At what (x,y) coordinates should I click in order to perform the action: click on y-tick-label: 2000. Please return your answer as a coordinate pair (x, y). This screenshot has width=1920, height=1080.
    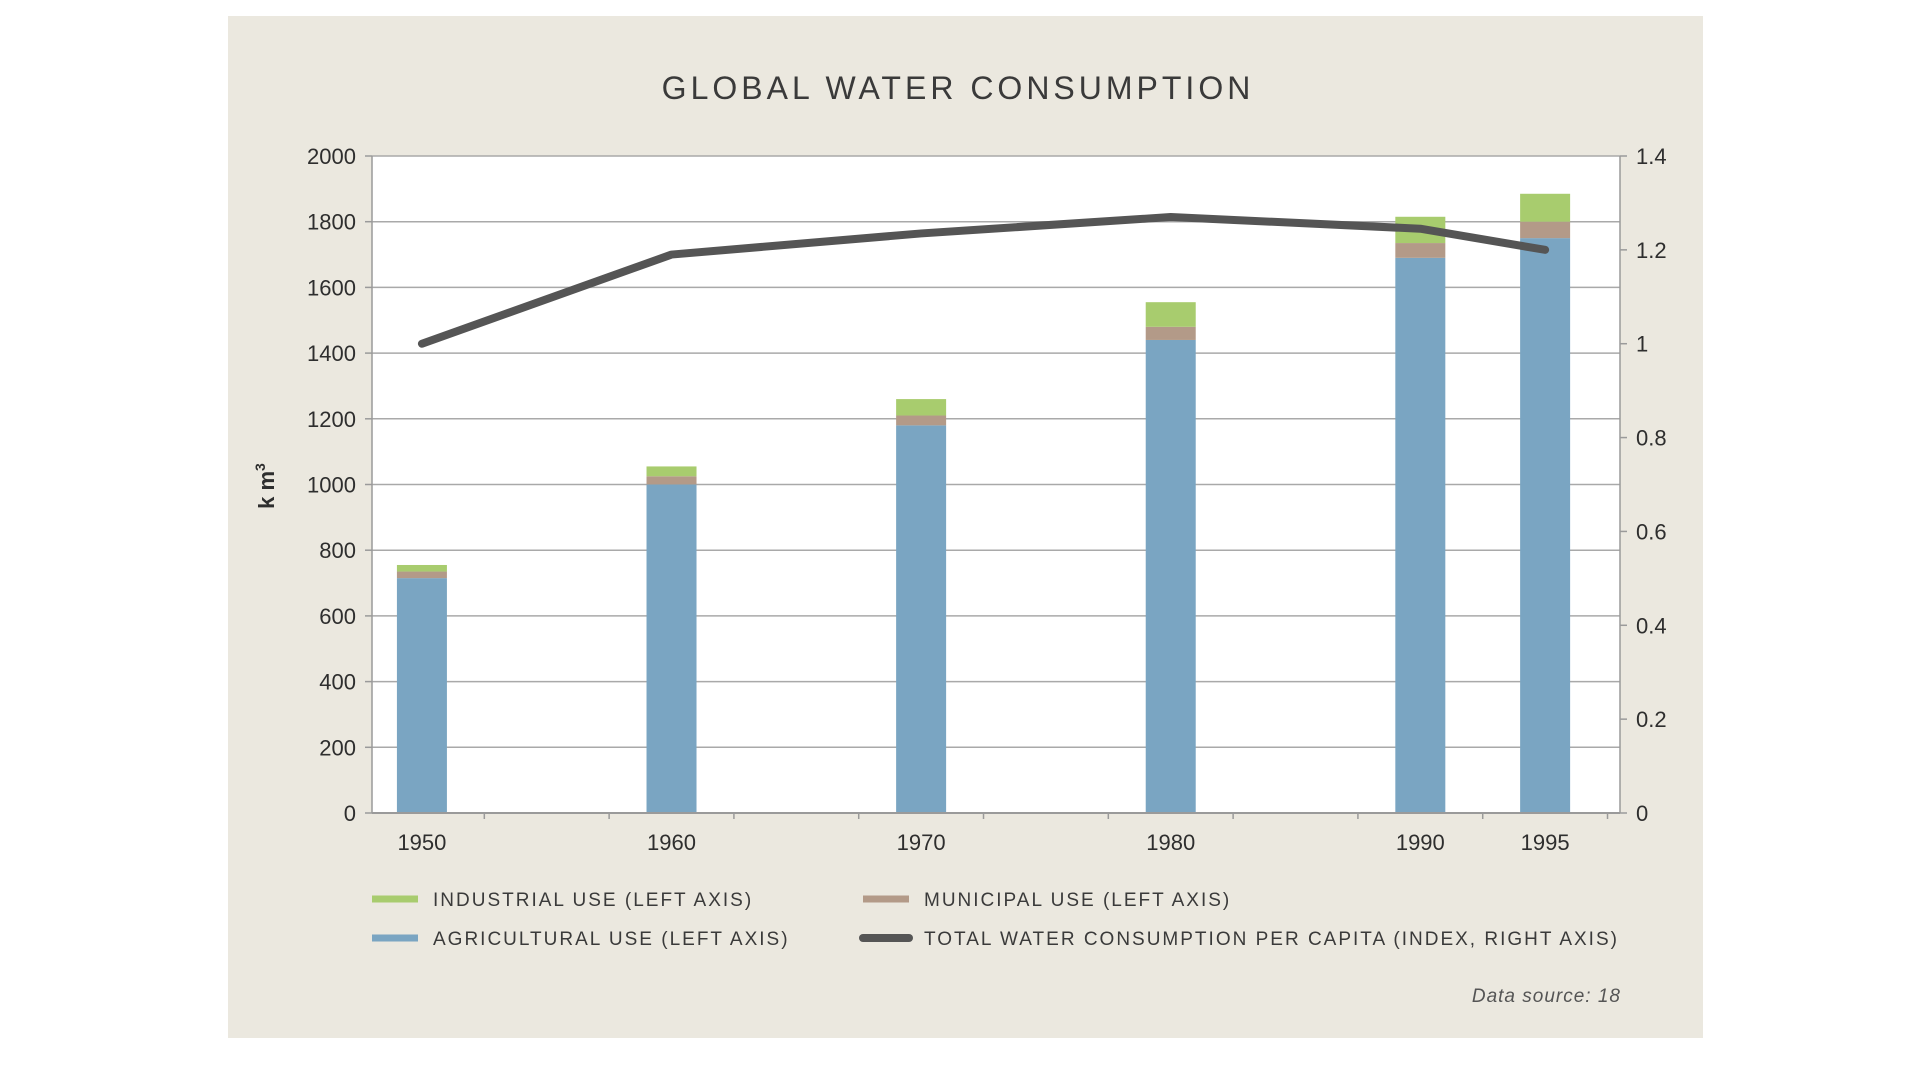
    Looking at the image, I should click on (331, 156).